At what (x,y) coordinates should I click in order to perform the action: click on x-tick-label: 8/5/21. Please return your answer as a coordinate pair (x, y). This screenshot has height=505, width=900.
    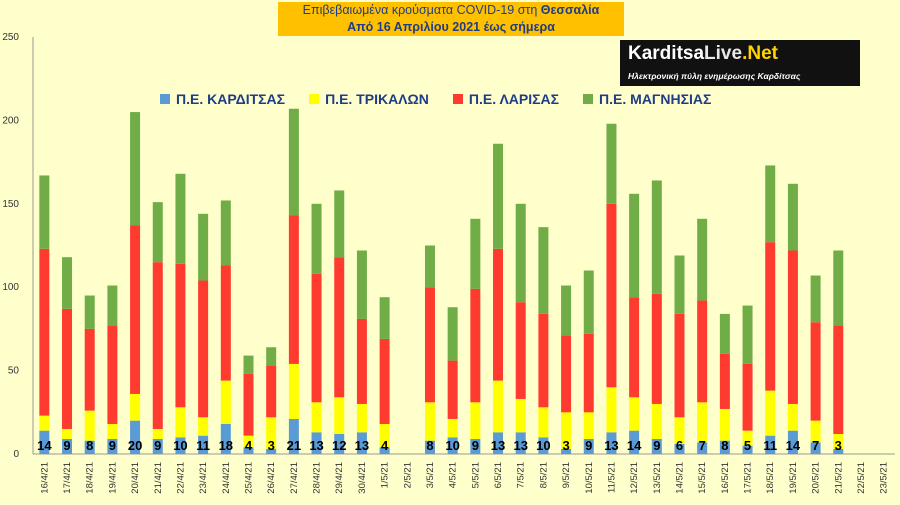
    Looking at the image, I should click on (543, 475).